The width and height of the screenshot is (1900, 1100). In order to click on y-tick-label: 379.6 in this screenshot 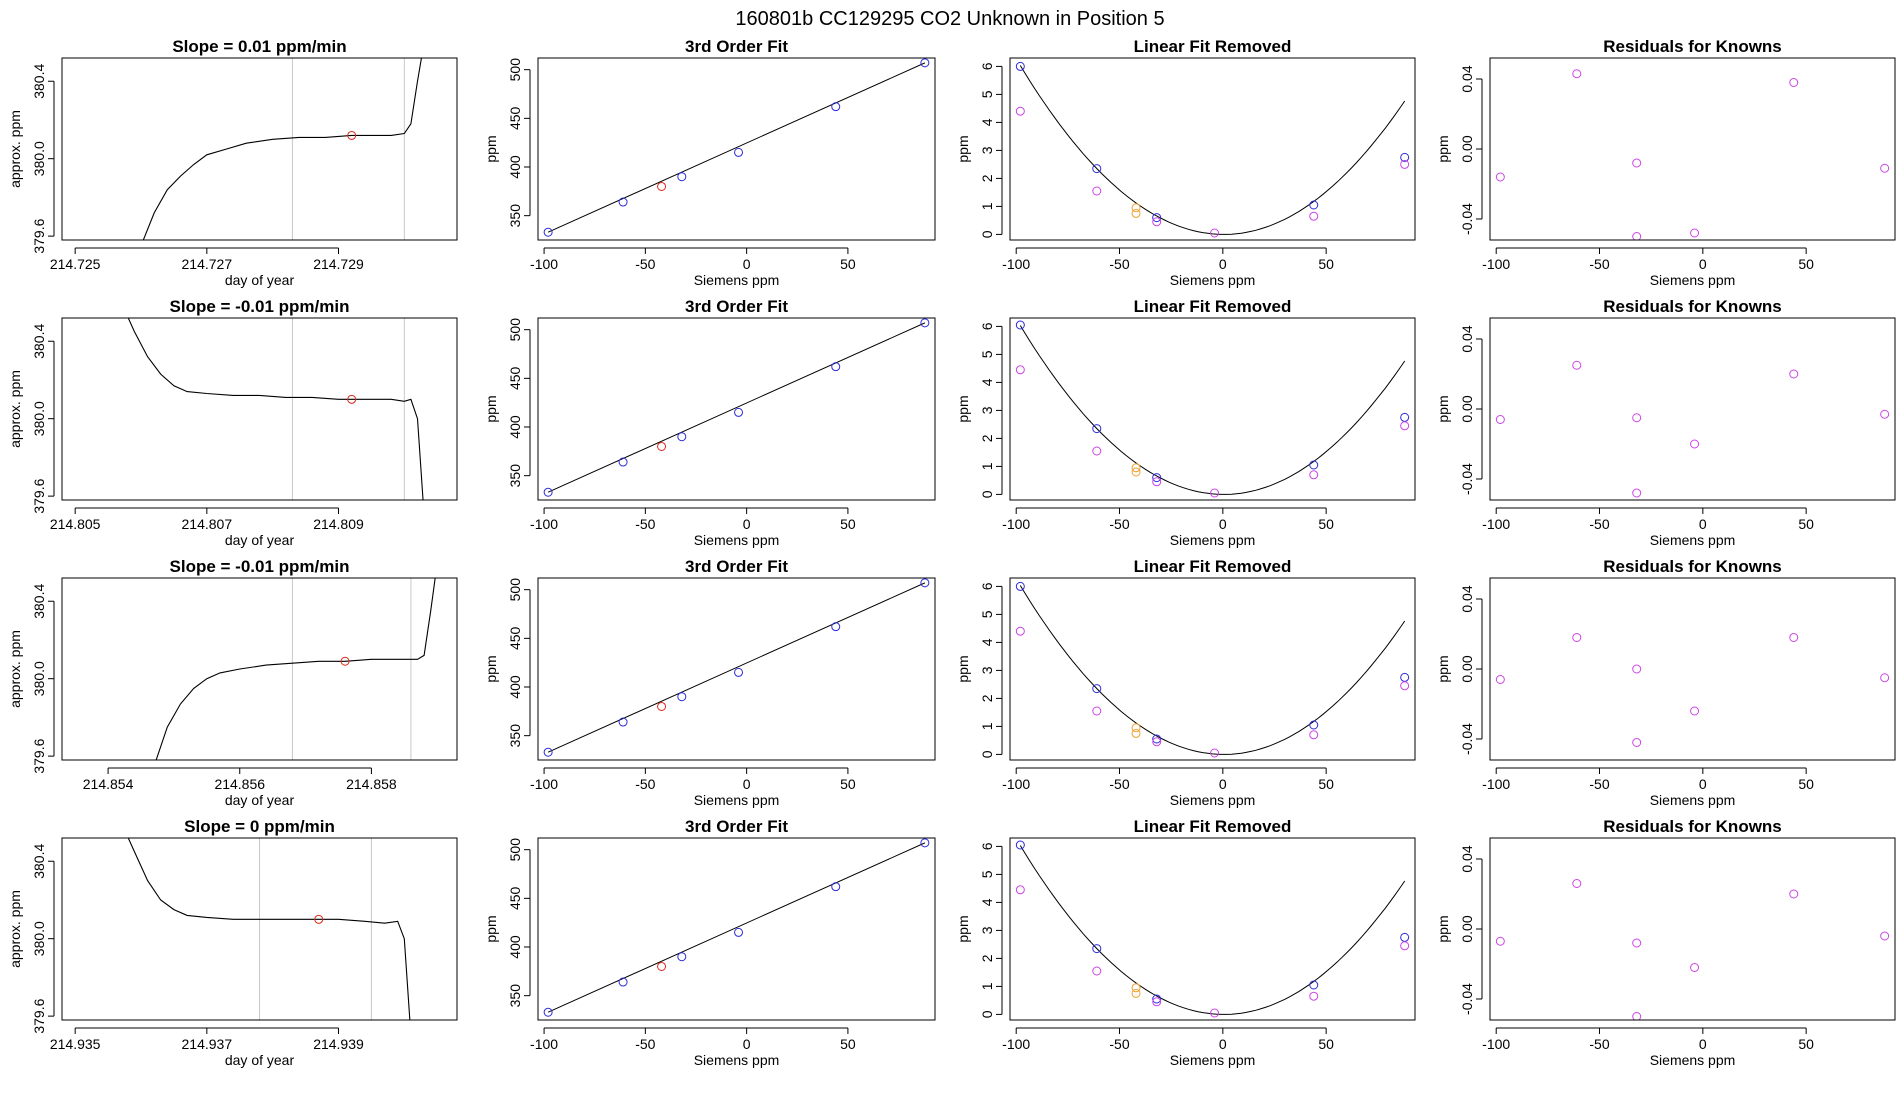, I will do `click(39, 235)`.